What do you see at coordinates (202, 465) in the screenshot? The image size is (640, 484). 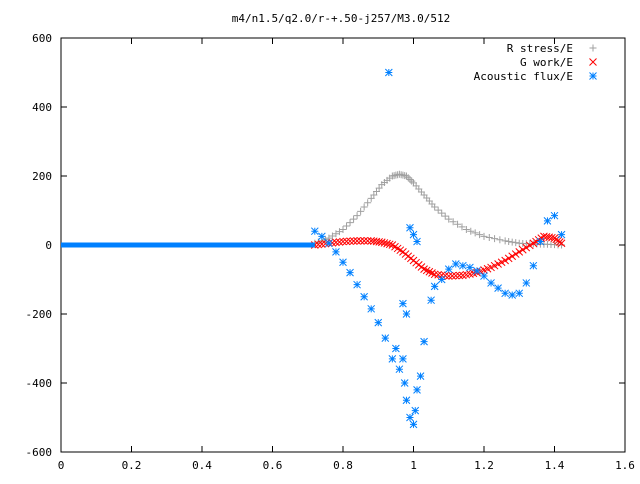 I see `x-tick-label: 0.4` at bounding box center [202, 465].